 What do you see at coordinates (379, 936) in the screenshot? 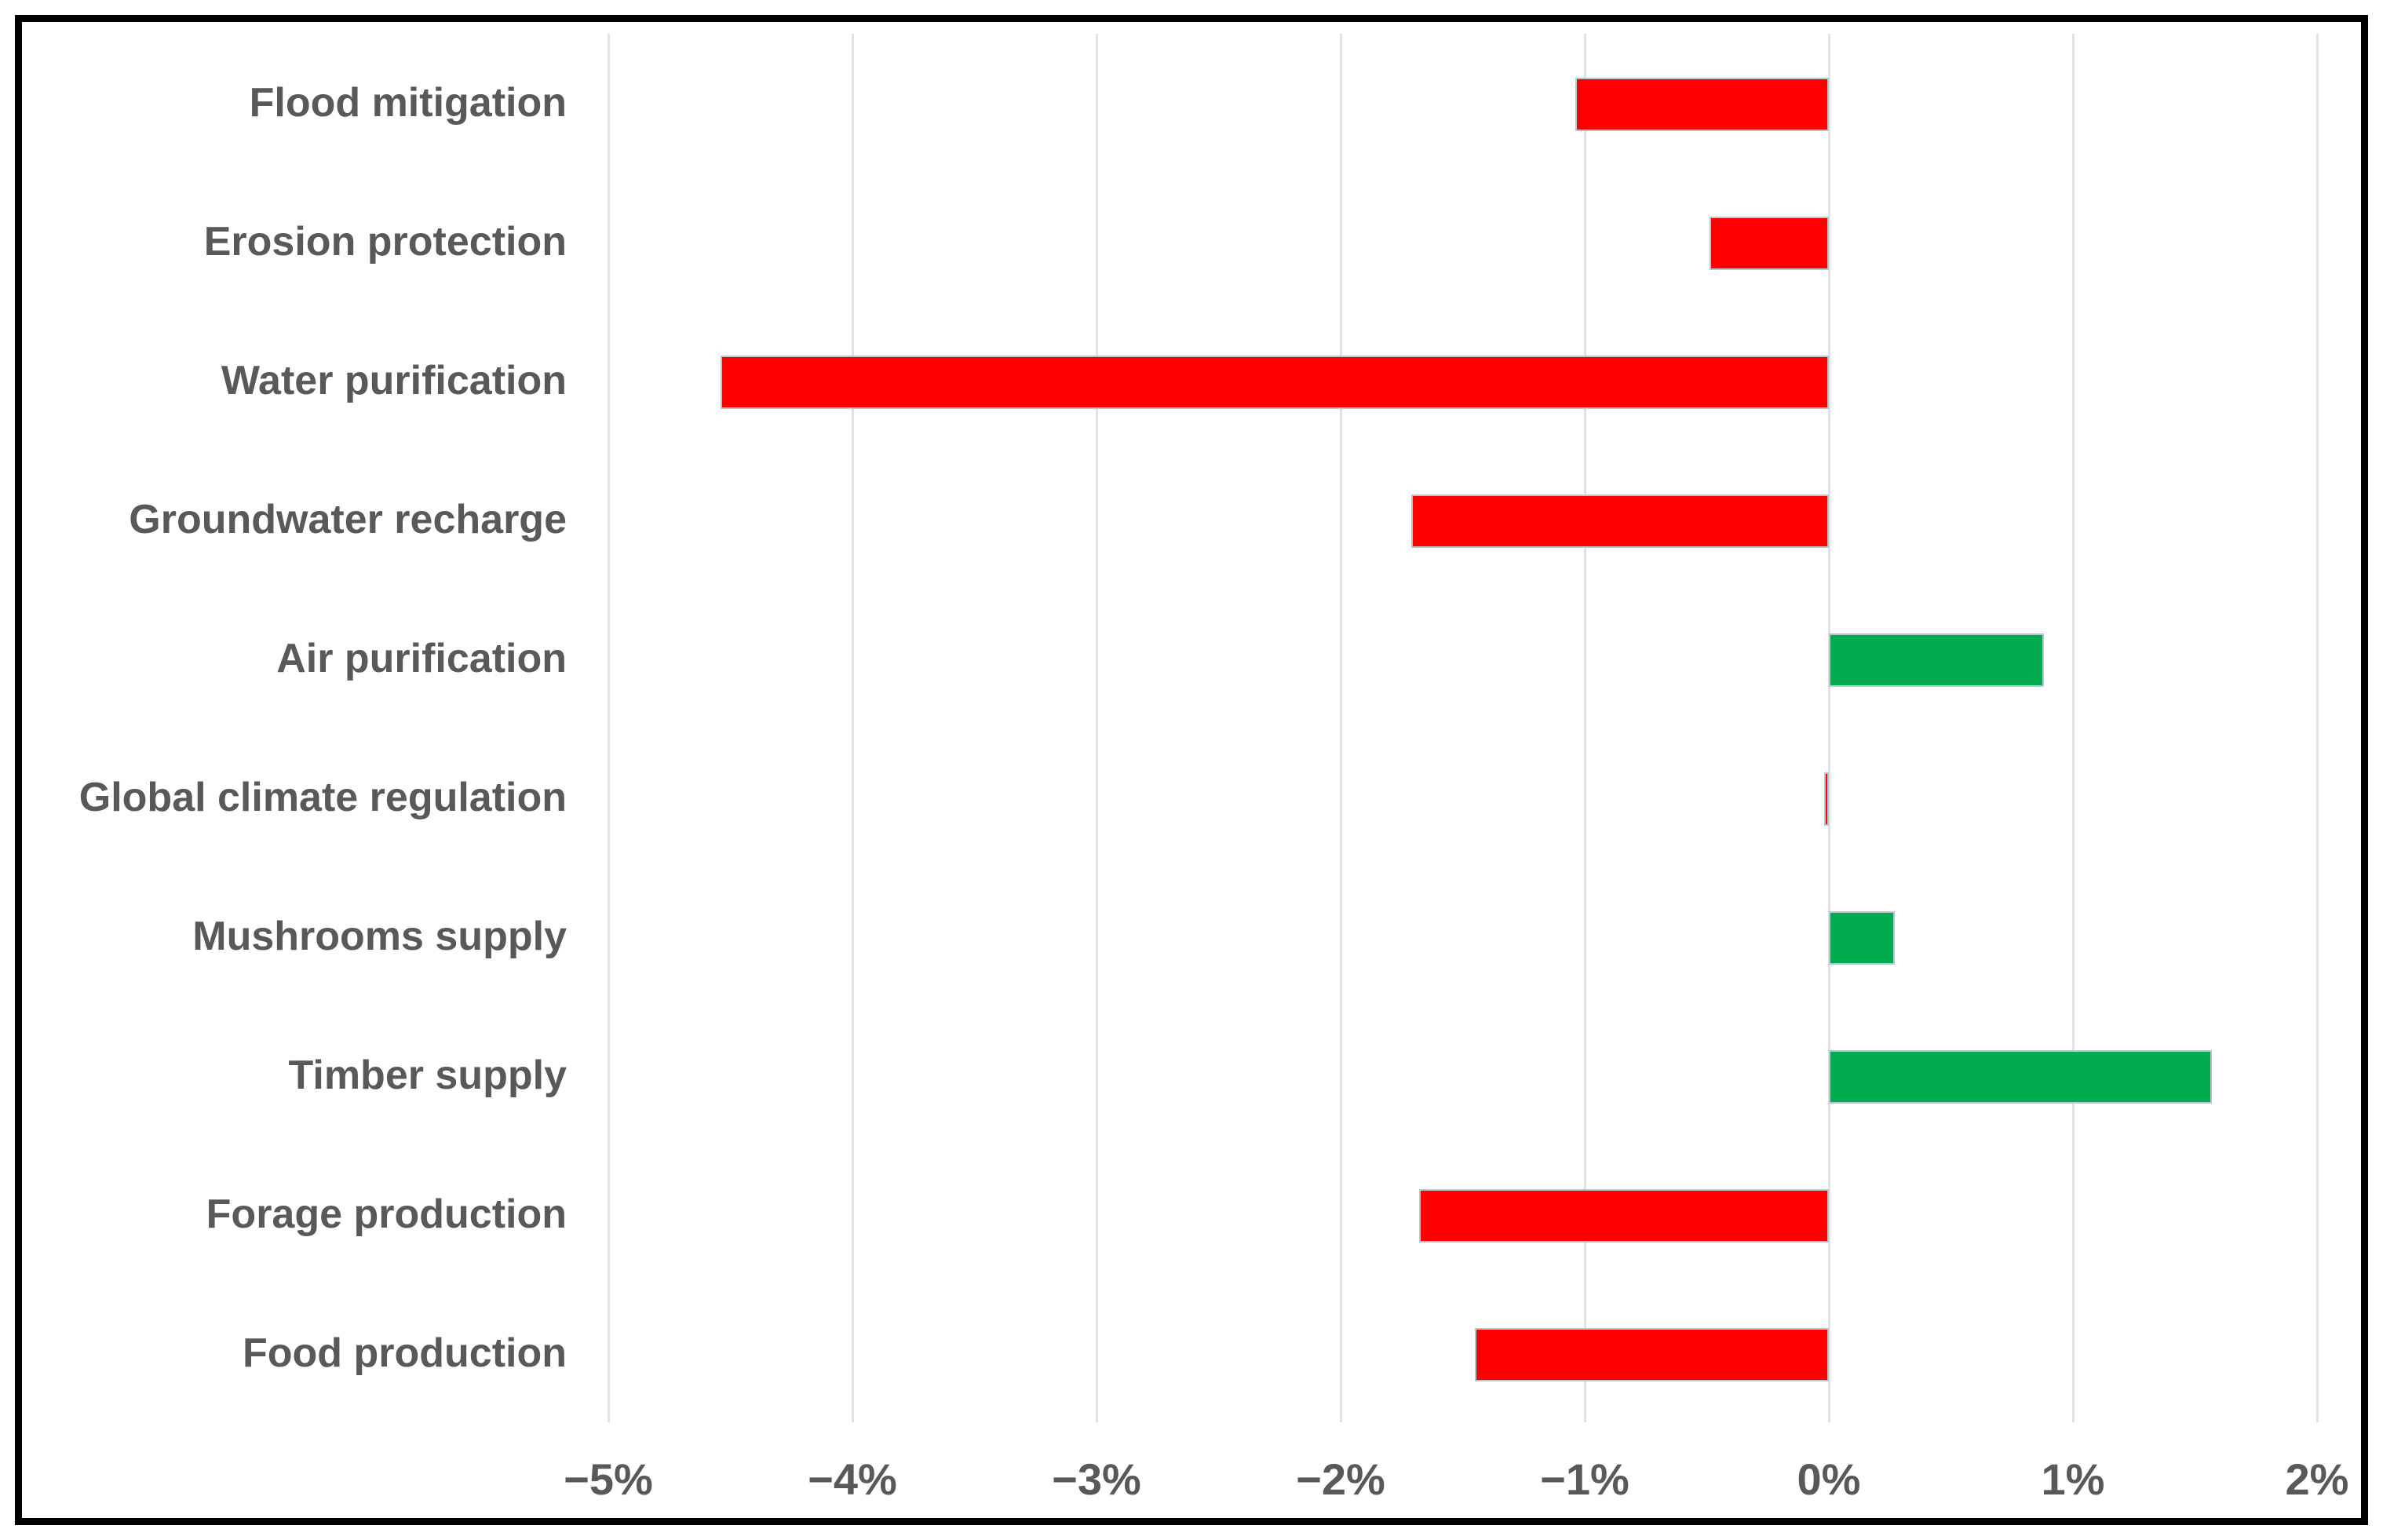
I see `category-label: Mushrooms supply` at bounding box center [379, 936].